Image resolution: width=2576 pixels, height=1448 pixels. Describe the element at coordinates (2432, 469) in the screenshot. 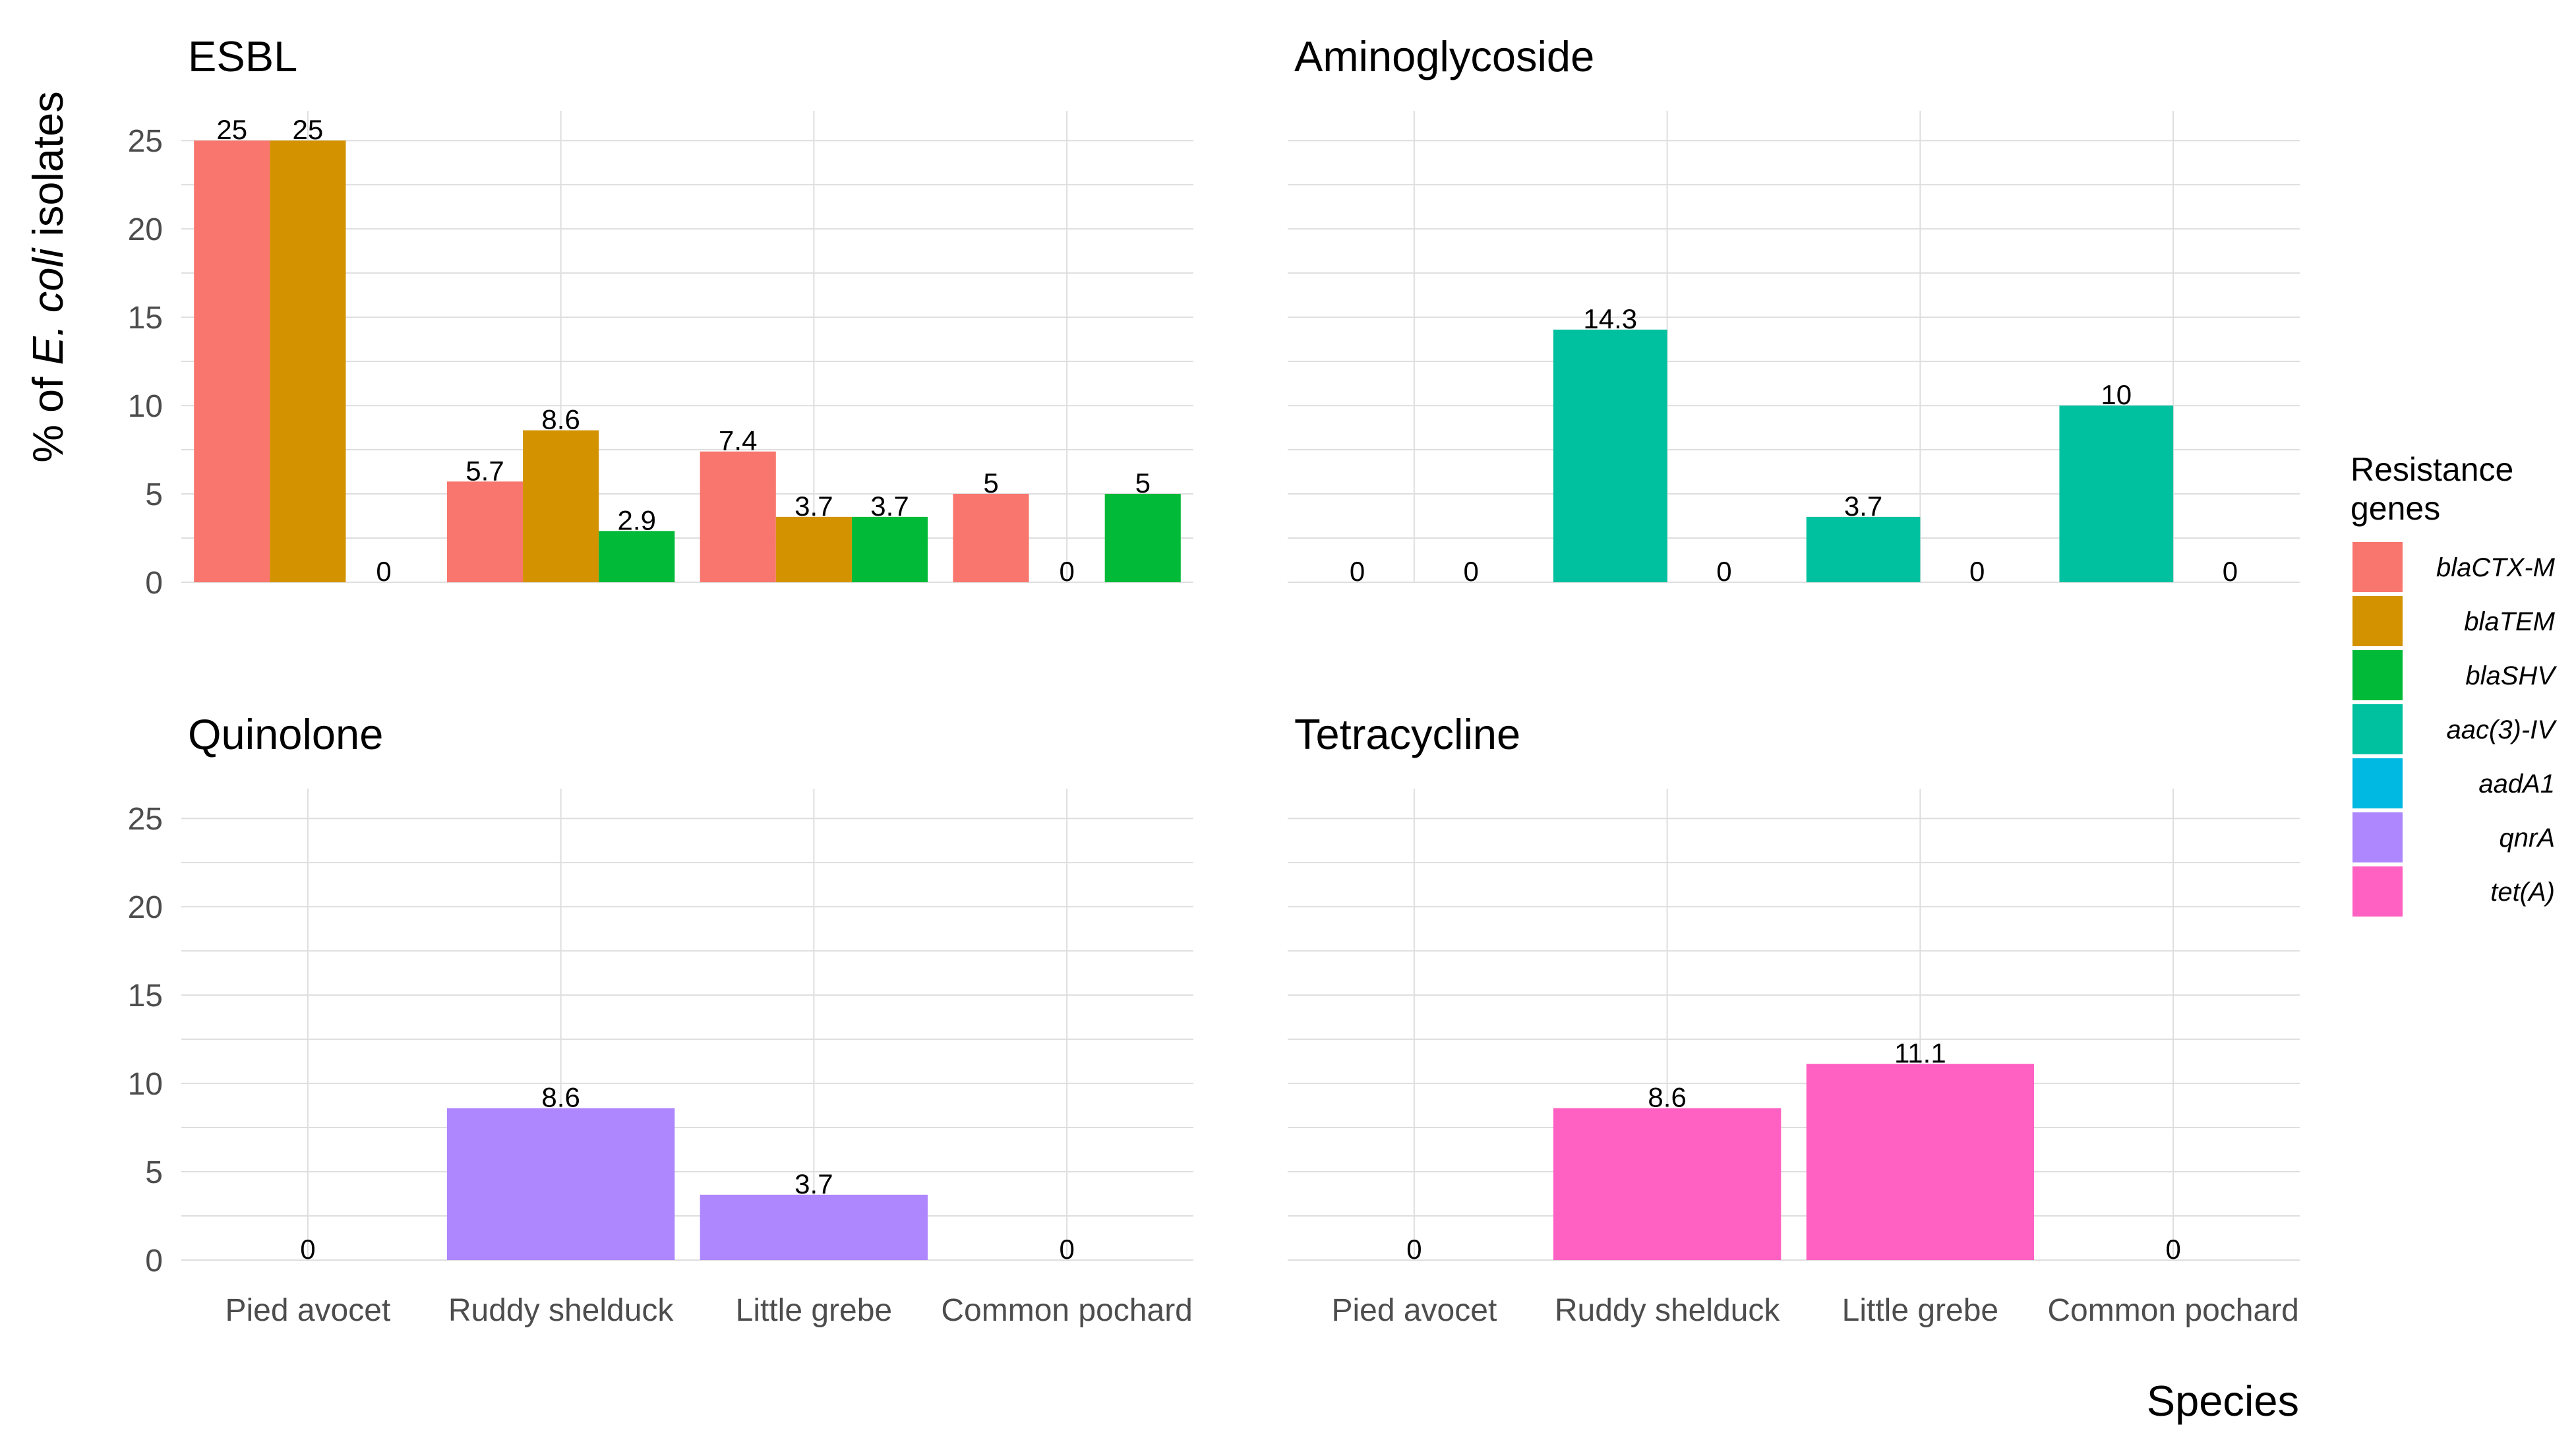

I see `legend-title-line1: Resistance` at that location.